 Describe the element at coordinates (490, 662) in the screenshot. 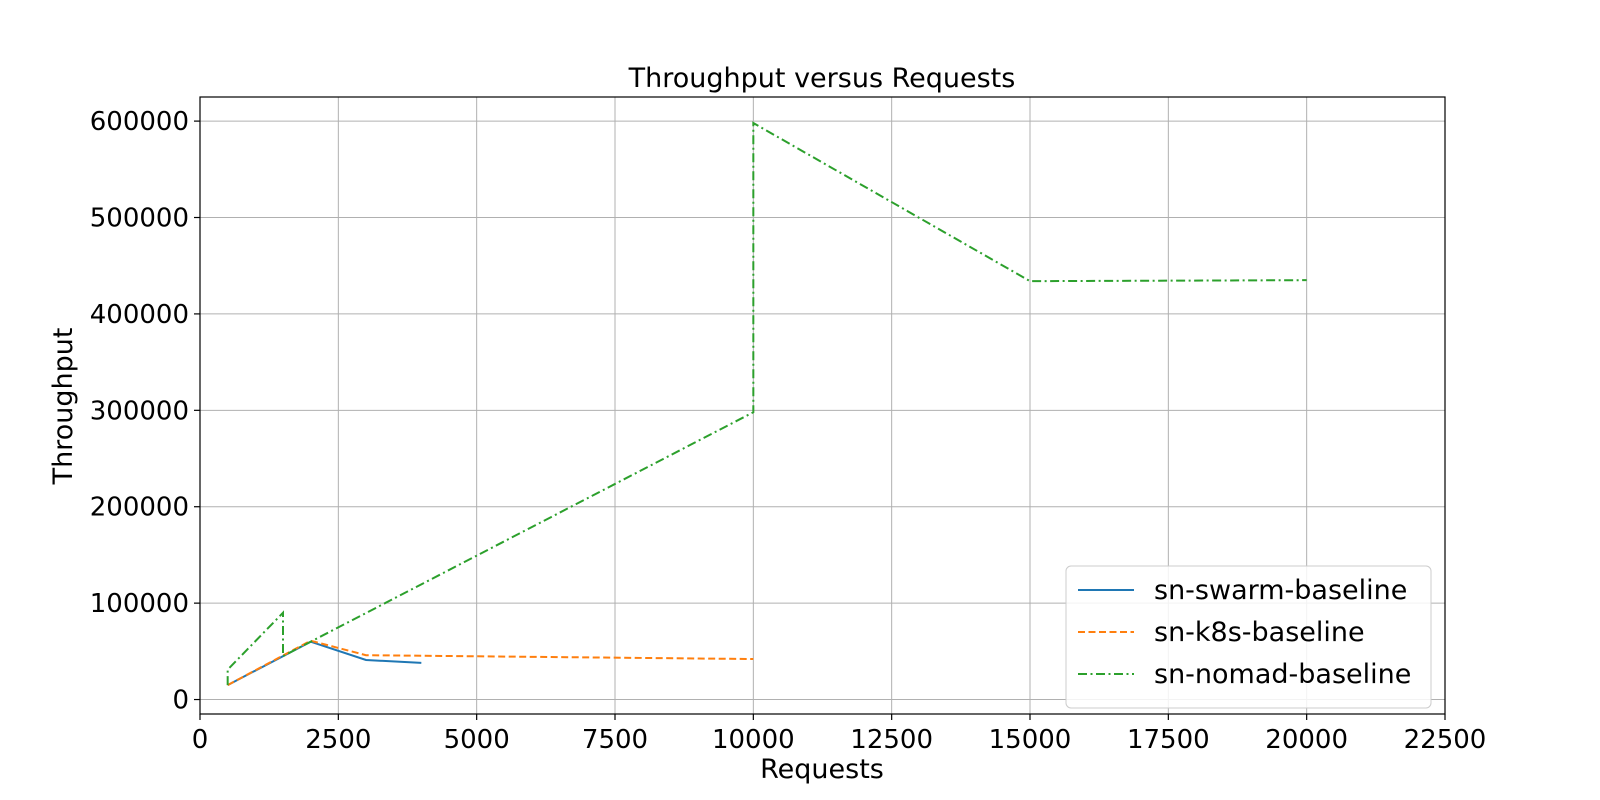

I see `series-line-sn-k8s-baseline` at that location.